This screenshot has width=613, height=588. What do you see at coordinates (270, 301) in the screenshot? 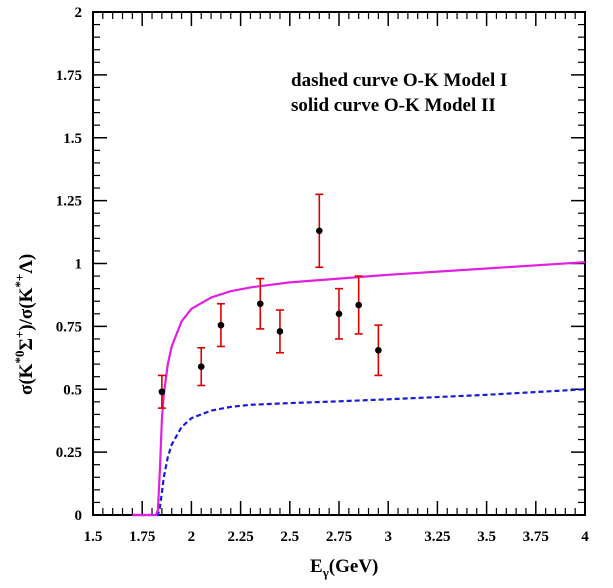
I see `data-points-group` at bounding box center [270, 301].